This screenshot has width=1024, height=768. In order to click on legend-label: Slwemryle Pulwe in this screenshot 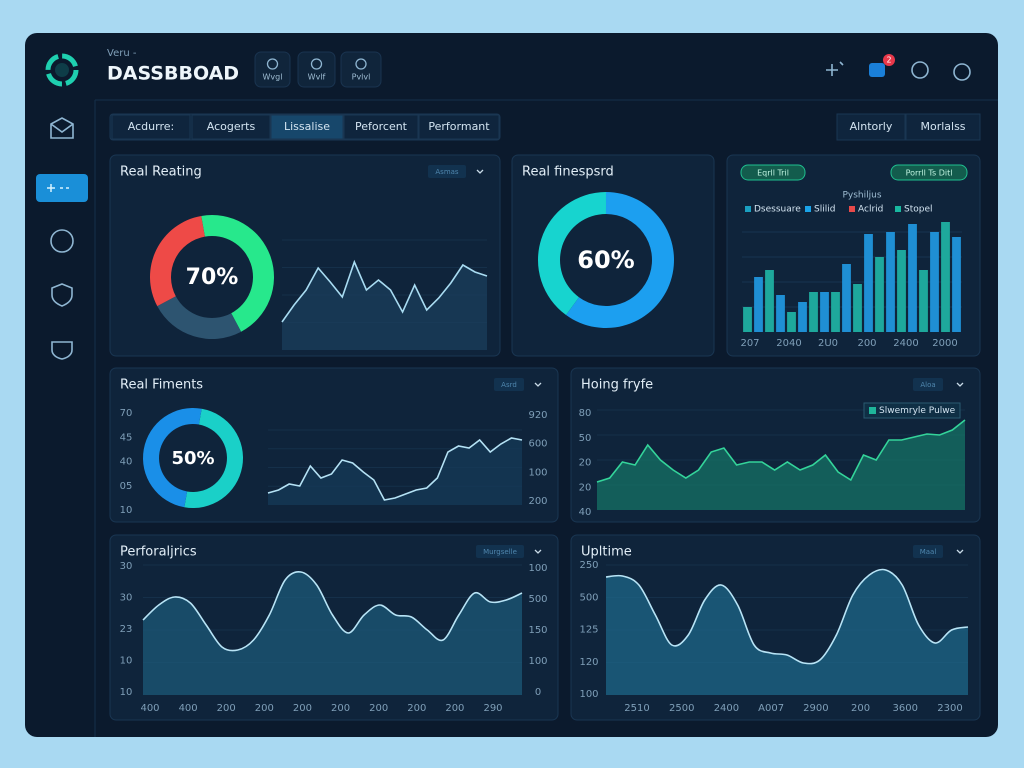, I will do `click(917, 411)`.